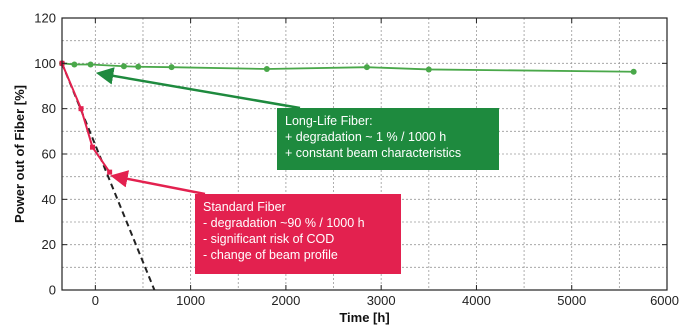 Image resolution: width=681 pixels, height=326 pixels. Describe the element at coordinates (284, 223) in the screenshot. I see `standard-note-line: - degradation ~90 % / 1000 h` at that location.